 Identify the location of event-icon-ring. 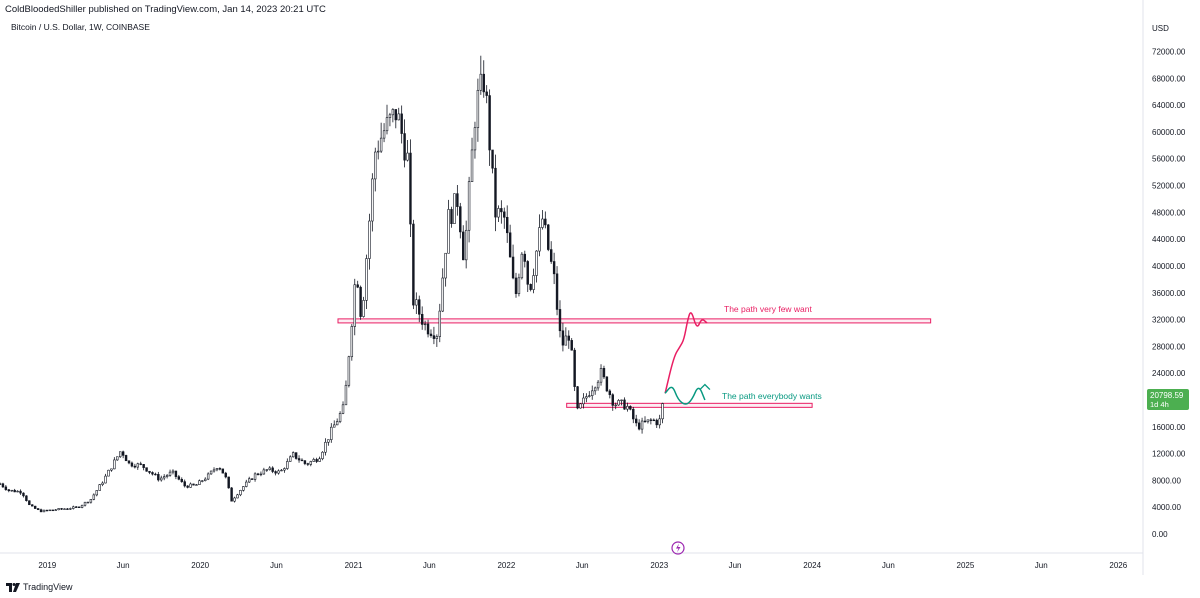
(678, 548).